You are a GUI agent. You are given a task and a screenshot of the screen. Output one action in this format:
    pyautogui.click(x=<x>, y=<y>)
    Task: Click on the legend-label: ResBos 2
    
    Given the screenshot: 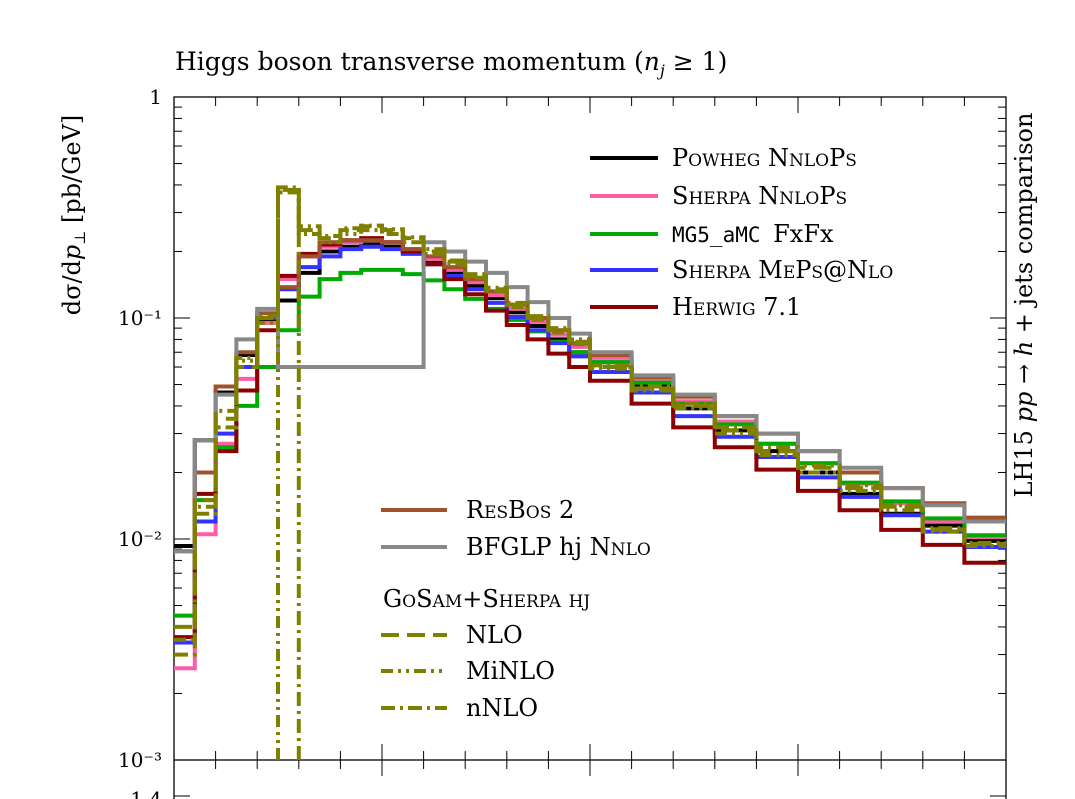 What is the action you would take?
    pyautogui.click(x=520, y=510)
    